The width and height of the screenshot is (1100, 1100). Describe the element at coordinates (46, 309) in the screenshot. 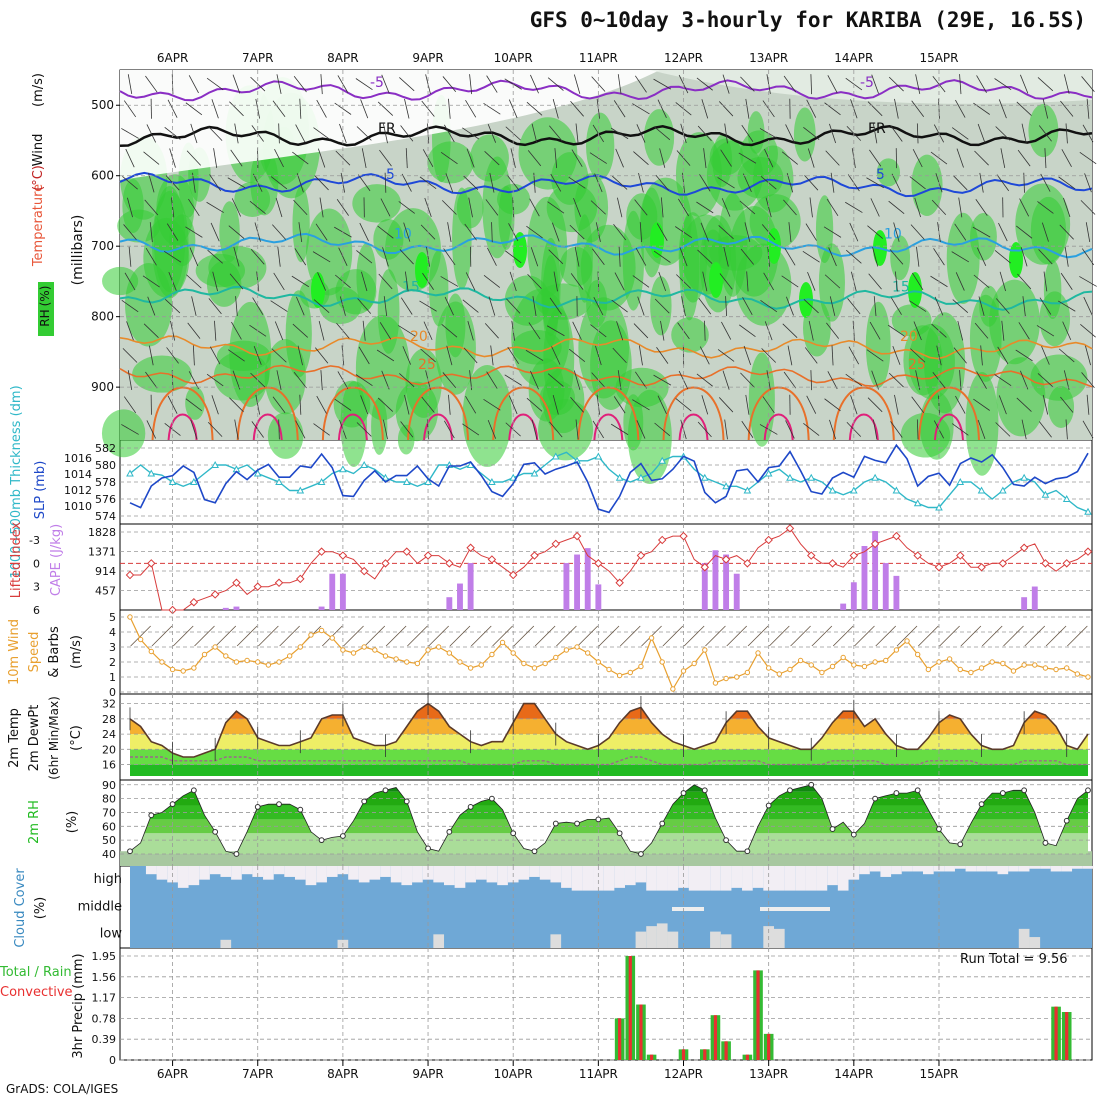

I see `rh-legend-swatch` at that location.